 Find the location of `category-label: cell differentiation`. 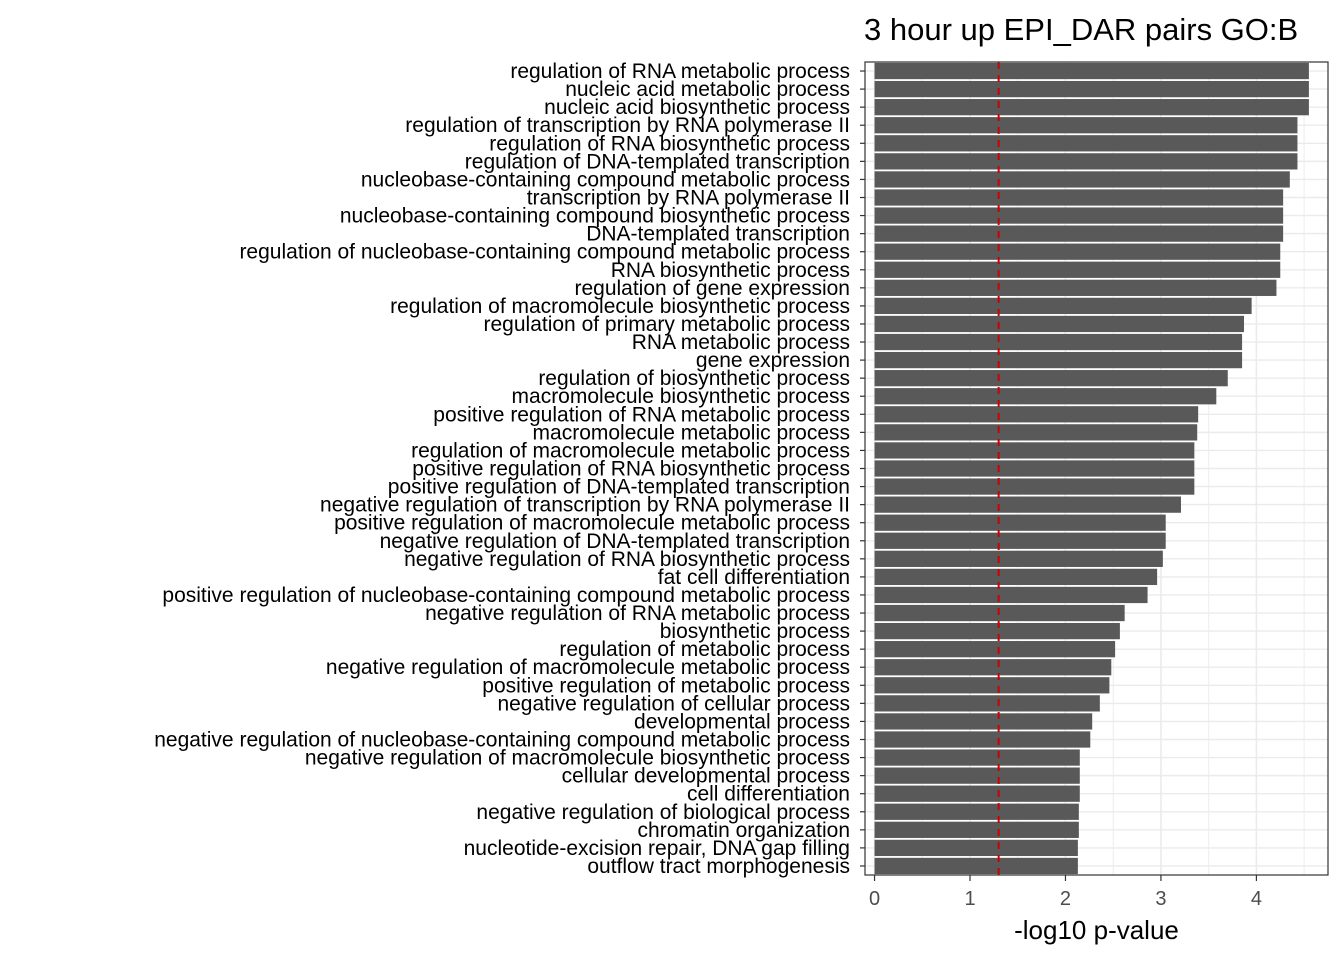

category-label: cell differentiation is located at coordinates (768, 794).